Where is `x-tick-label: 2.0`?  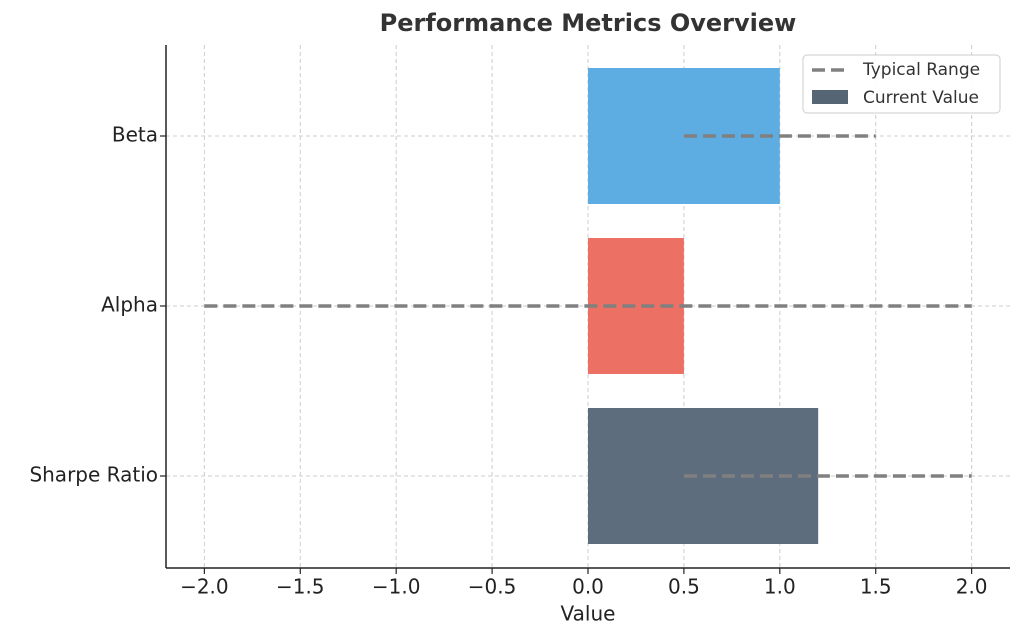 x-tick-label: 2.0 is located at coordinates (972, 587).